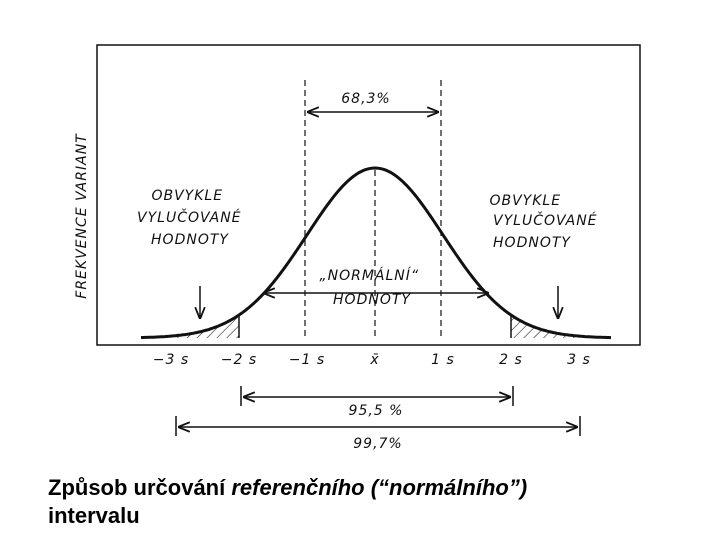  I want to click on interval-95-label: 95,5 %, so click(376, 411).